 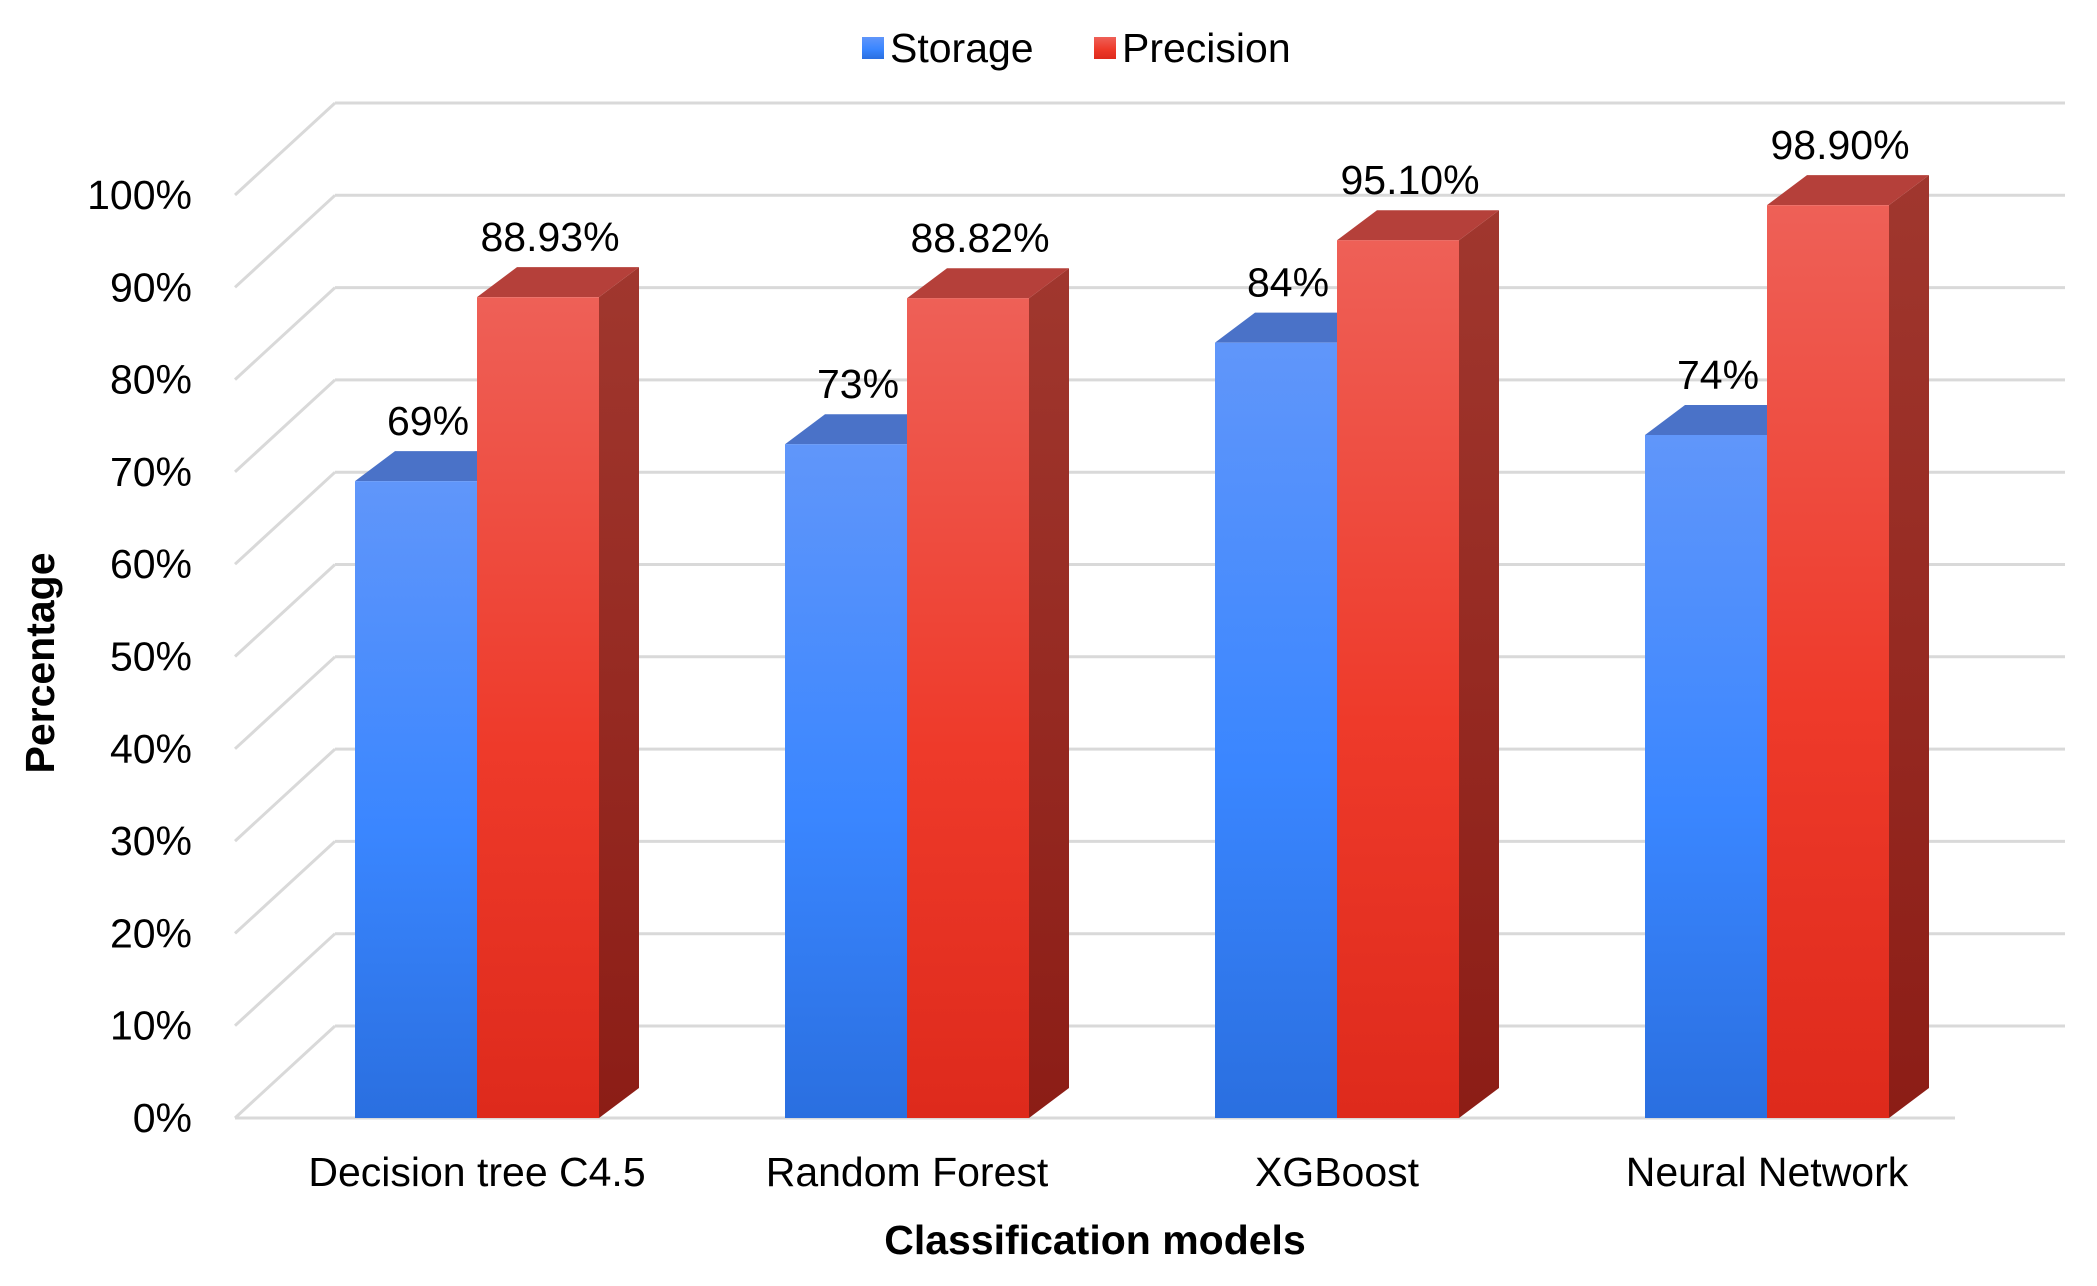 I want to click on legend-label-storage: Storage, so click(x=962, y=48).